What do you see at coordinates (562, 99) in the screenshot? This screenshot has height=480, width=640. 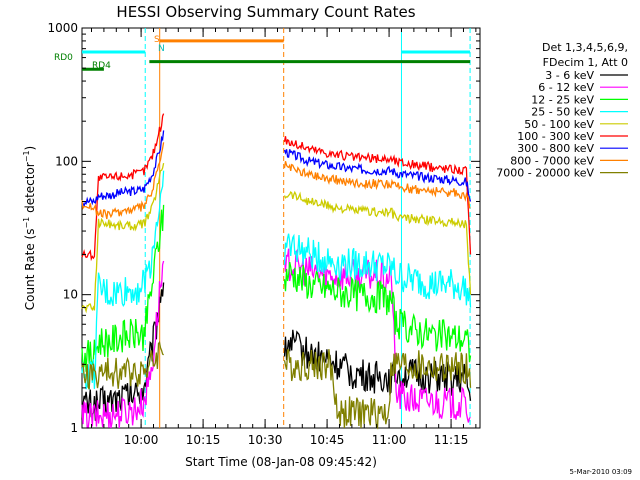 I see `legend-label-12-25-kev: 12 - 25 keV` at bounding box center [562, 99].